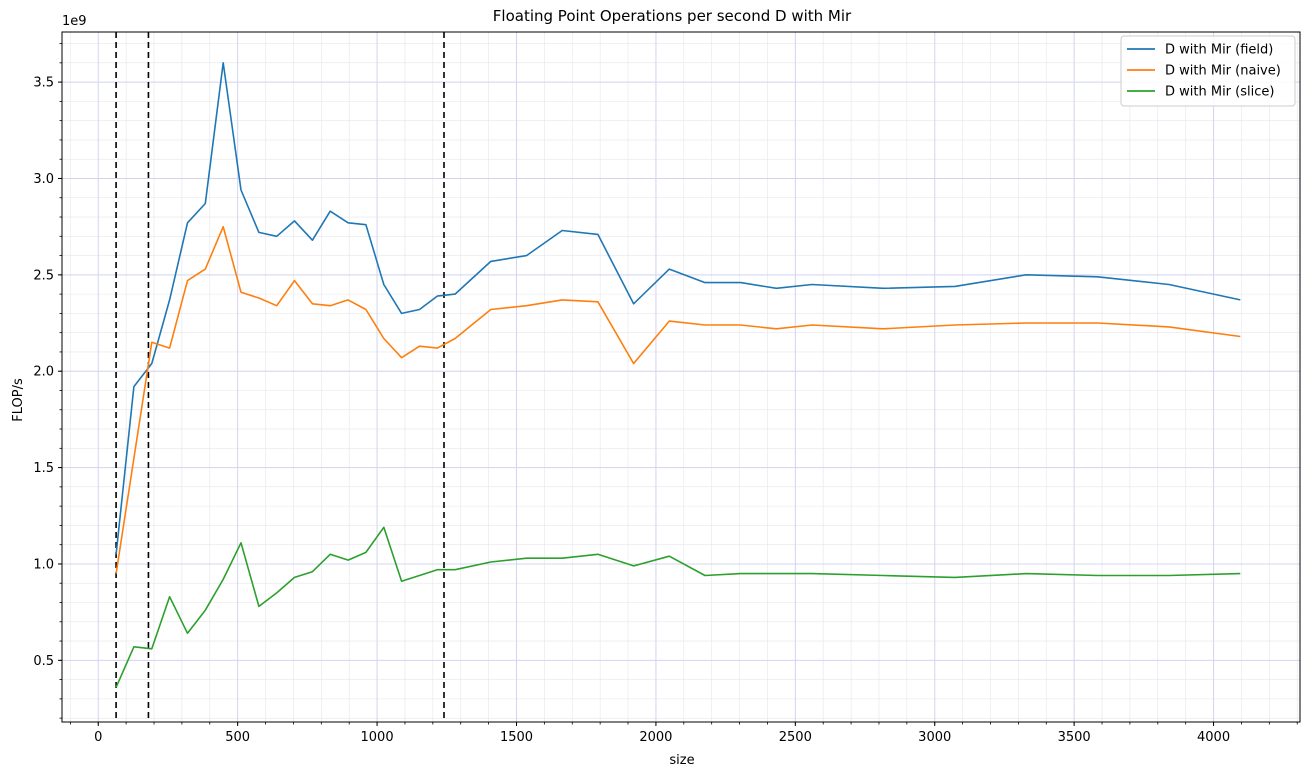 Image resolution: width=1311 pixels, height=776 pixels. What do you see at coordinates (683, 733) in the screenshot?
I see `x-axis-ticks: 0 500 1000 1500 2000 2500 3000 3500 4000` at bounding box center [683, 733].